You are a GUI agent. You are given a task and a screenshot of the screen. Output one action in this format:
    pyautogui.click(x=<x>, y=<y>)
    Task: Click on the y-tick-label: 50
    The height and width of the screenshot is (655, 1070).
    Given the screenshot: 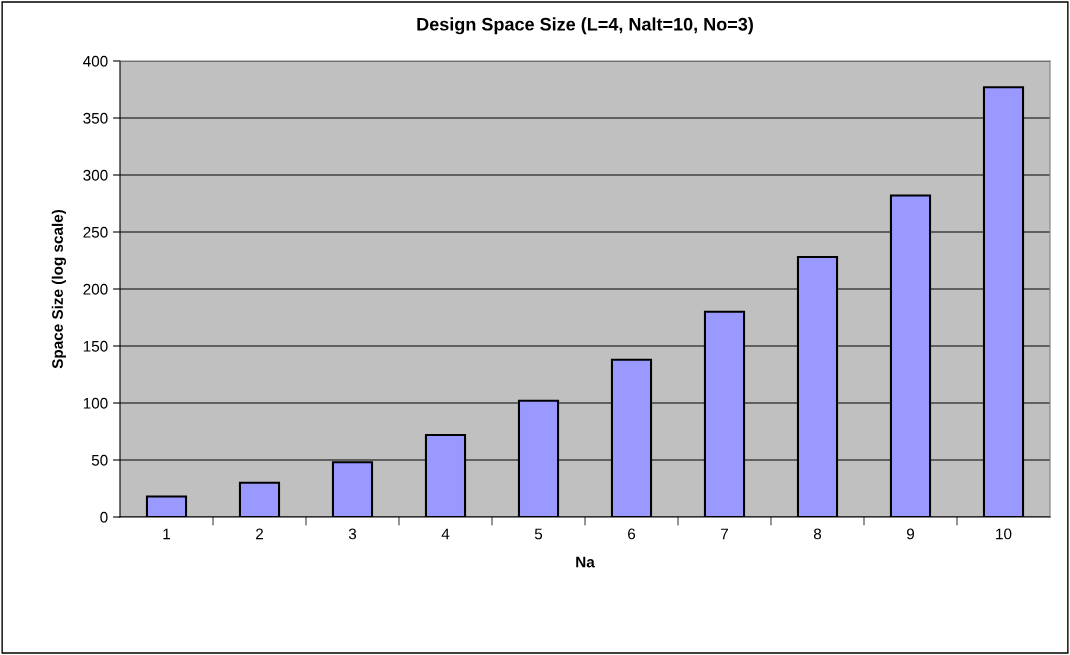 What is the action you would take?
    pyautogui.click(x=99, y=460)
    